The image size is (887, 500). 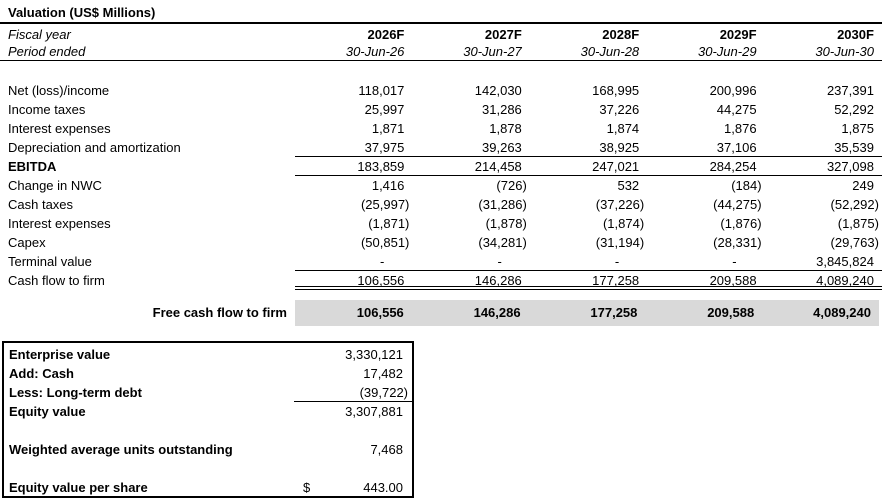 What do you see at coordinates (854, 204) in the screenshot?
I see `value-cell: (52,292)` at bounding box center [854, 204].